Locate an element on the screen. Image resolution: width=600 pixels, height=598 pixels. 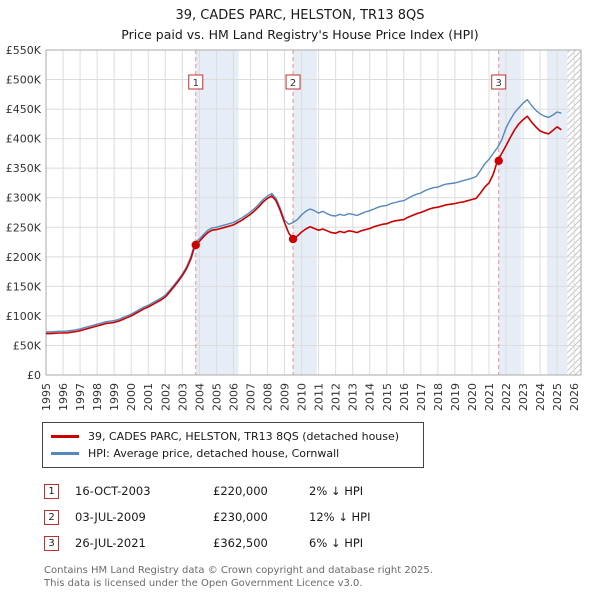
y-tick-label: £550K is located at coordinates (24, 50).